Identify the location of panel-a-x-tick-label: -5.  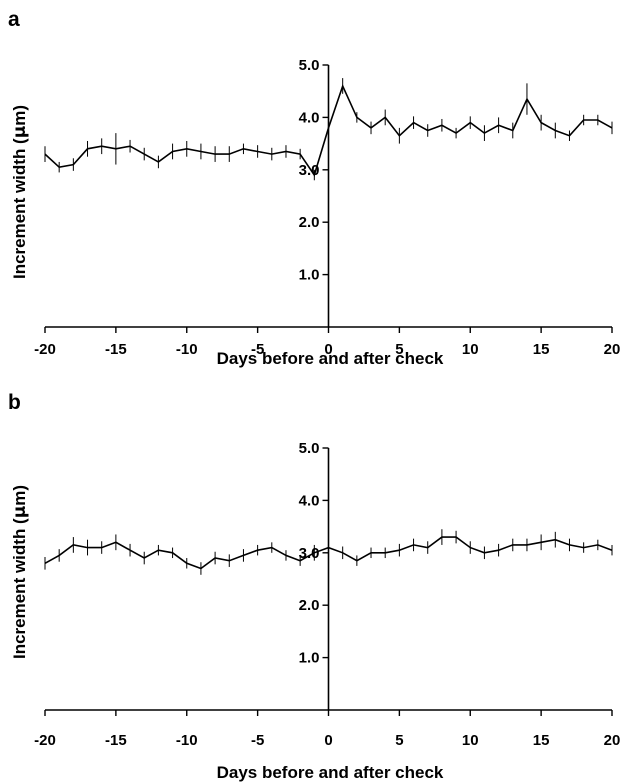
(257, 349).